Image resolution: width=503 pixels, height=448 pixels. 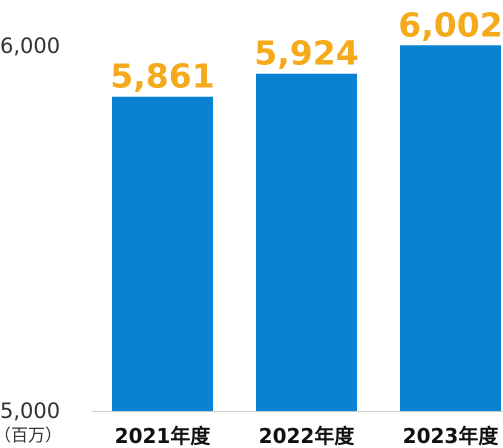 What do you see at coordinates (30, 46) in the screenshot?
I see `y-tick-label: 6,000` at bounding box center [30, 46].